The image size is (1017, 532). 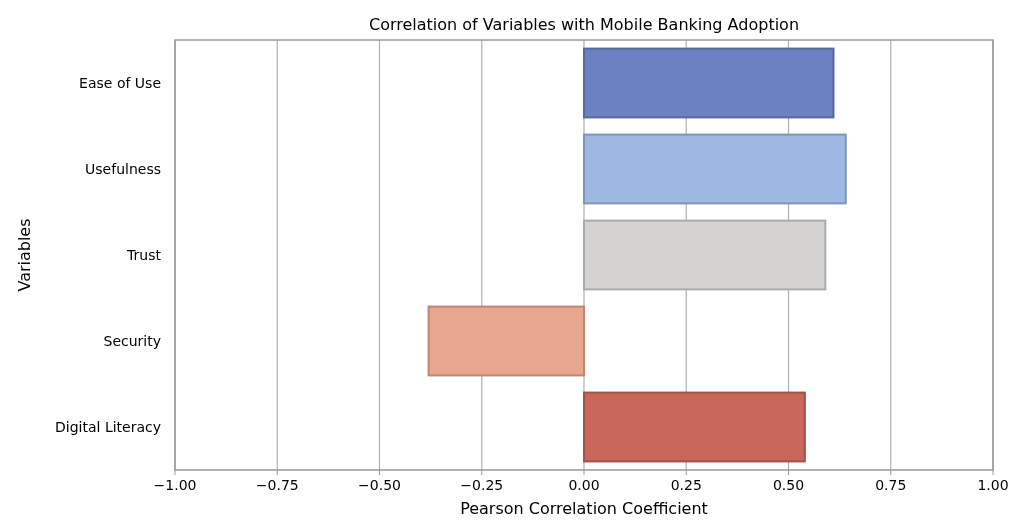 What do you see at coordinates (686, 485) in the screenshot?
I see `x-tick-label: 0.25` at bounding box center [686, 485].